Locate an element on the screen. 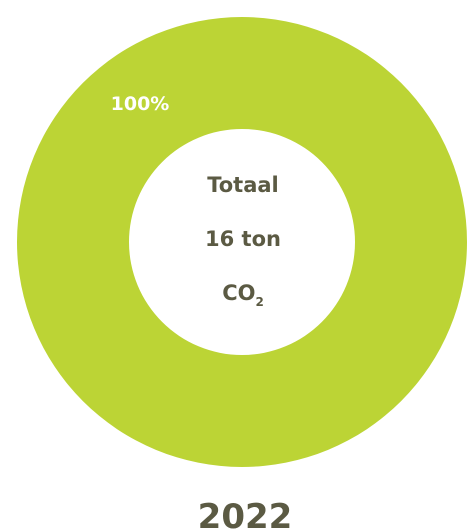 Image resolution: width=467 pixels, height=530 pixels. center-label-line3: CO2 is located at coordinates (243, 295).